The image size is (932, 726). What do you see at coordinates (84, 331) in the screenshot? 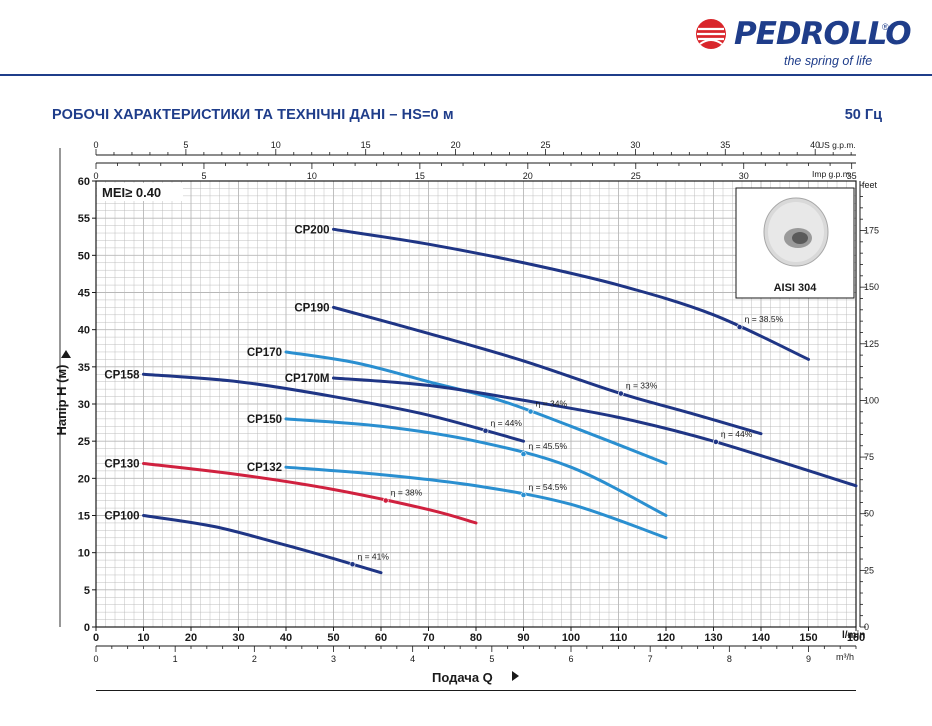
I see `y-tick-label-m: 40` at bounding box center [84, 331].